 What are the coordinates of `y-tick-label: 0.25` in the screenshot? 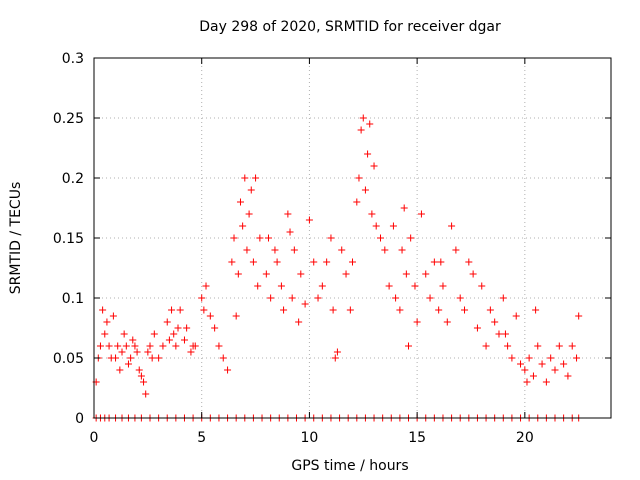 It's located at (68, 119).